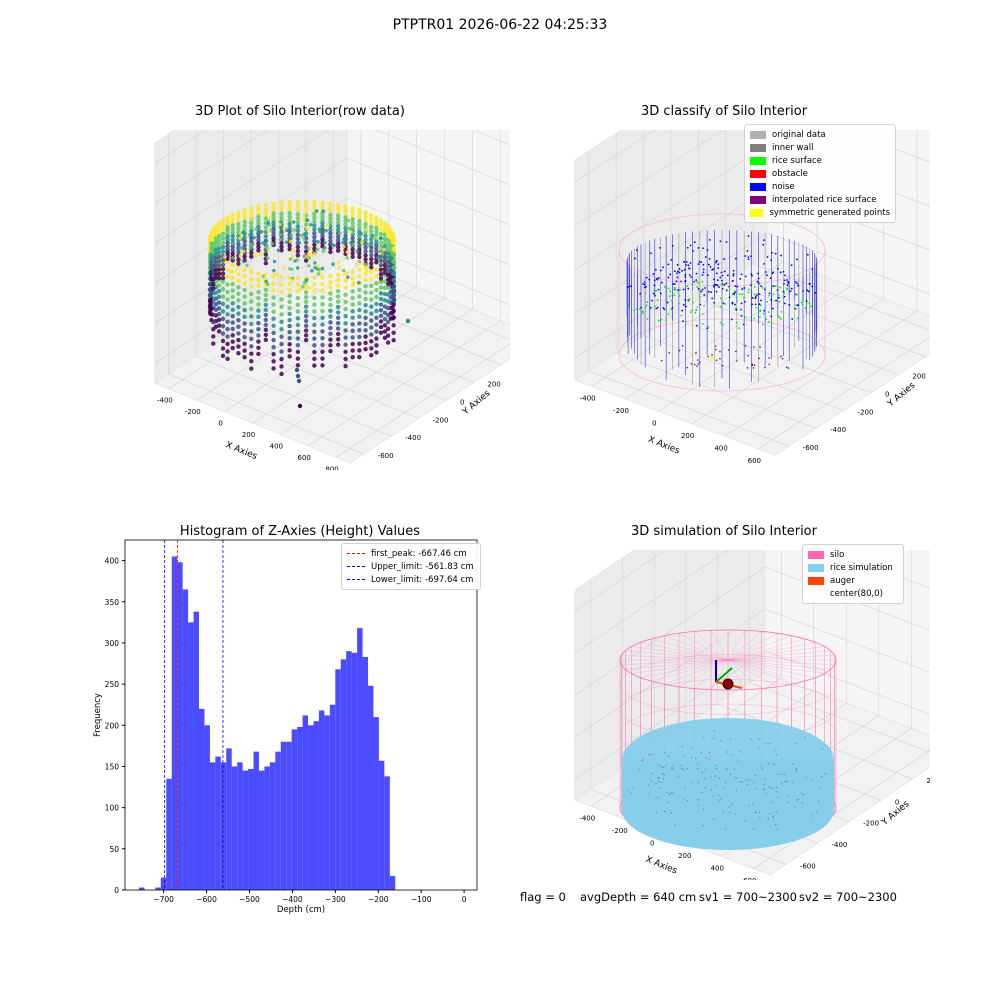 This screenshot has height=1000, width=1000. I want to click on legend-entry: inner wall, so click(820, 147).